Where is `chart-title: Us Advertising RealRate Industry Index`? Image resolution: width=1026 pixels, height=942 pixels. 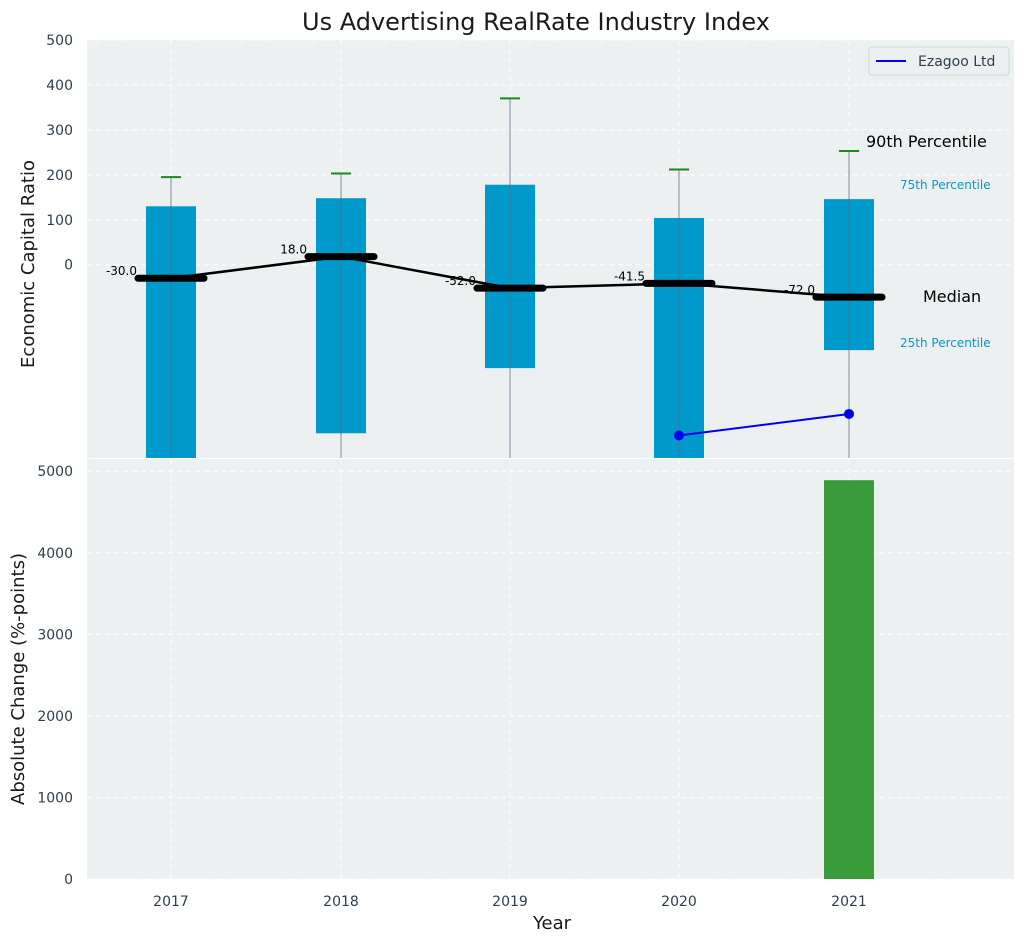 chart-title: Us Advertising RealRate Industry Index is located at coordinates (536, 22).